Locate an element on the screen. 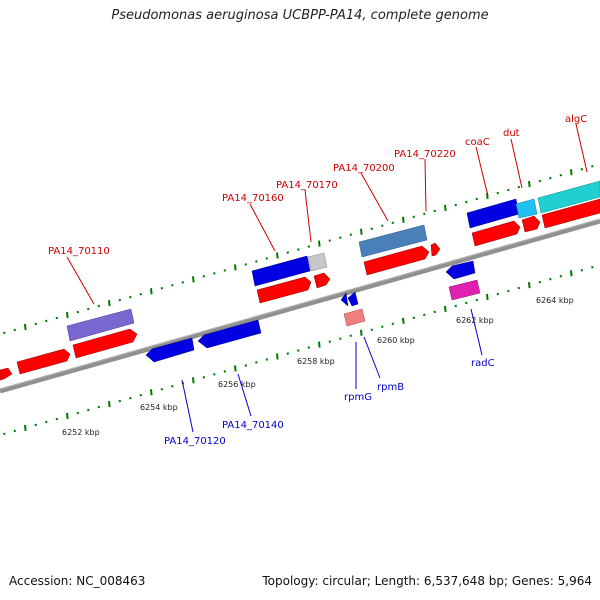 The height and width of the screenshot is (600, 600). gene-label-pa14-70220: PA14_70220 is located at coordinates (425, 154).